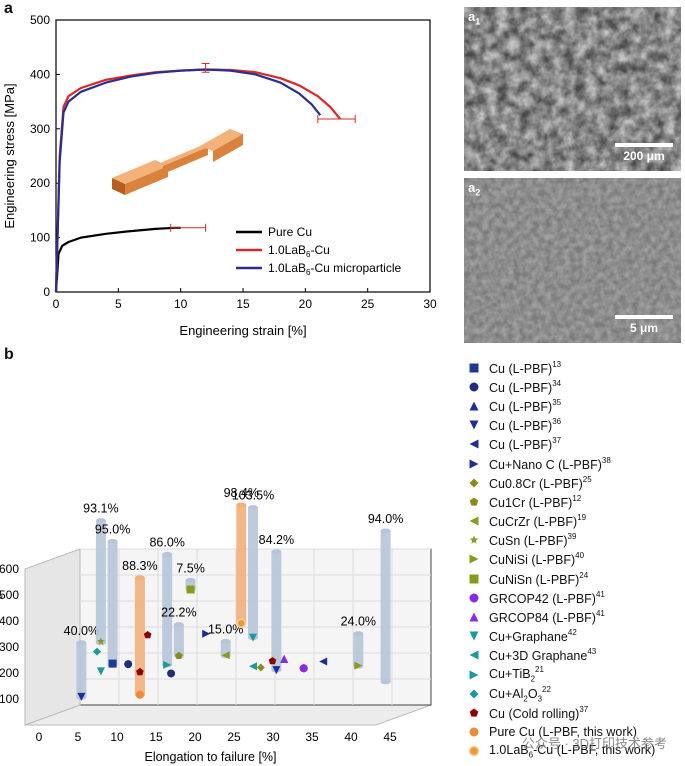 The width and height of the screenshot is (685, 766). I want to click on legend-entry: CuSn (L-PBF)39, so click(575, 540).